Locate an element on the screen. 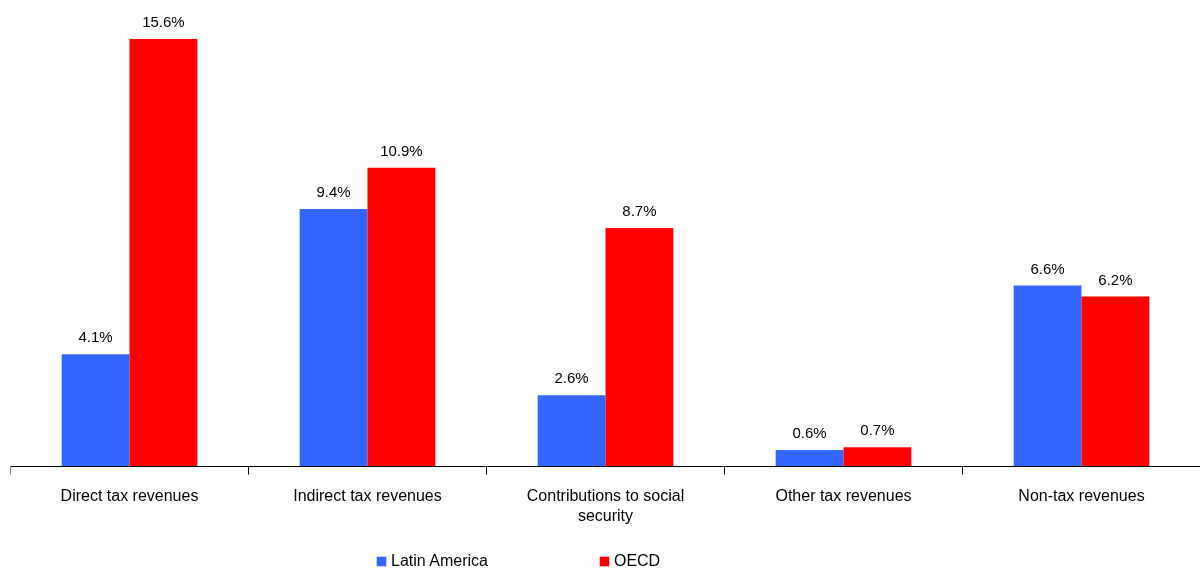  legend-label: OECD is located at coordinates (637, 561).